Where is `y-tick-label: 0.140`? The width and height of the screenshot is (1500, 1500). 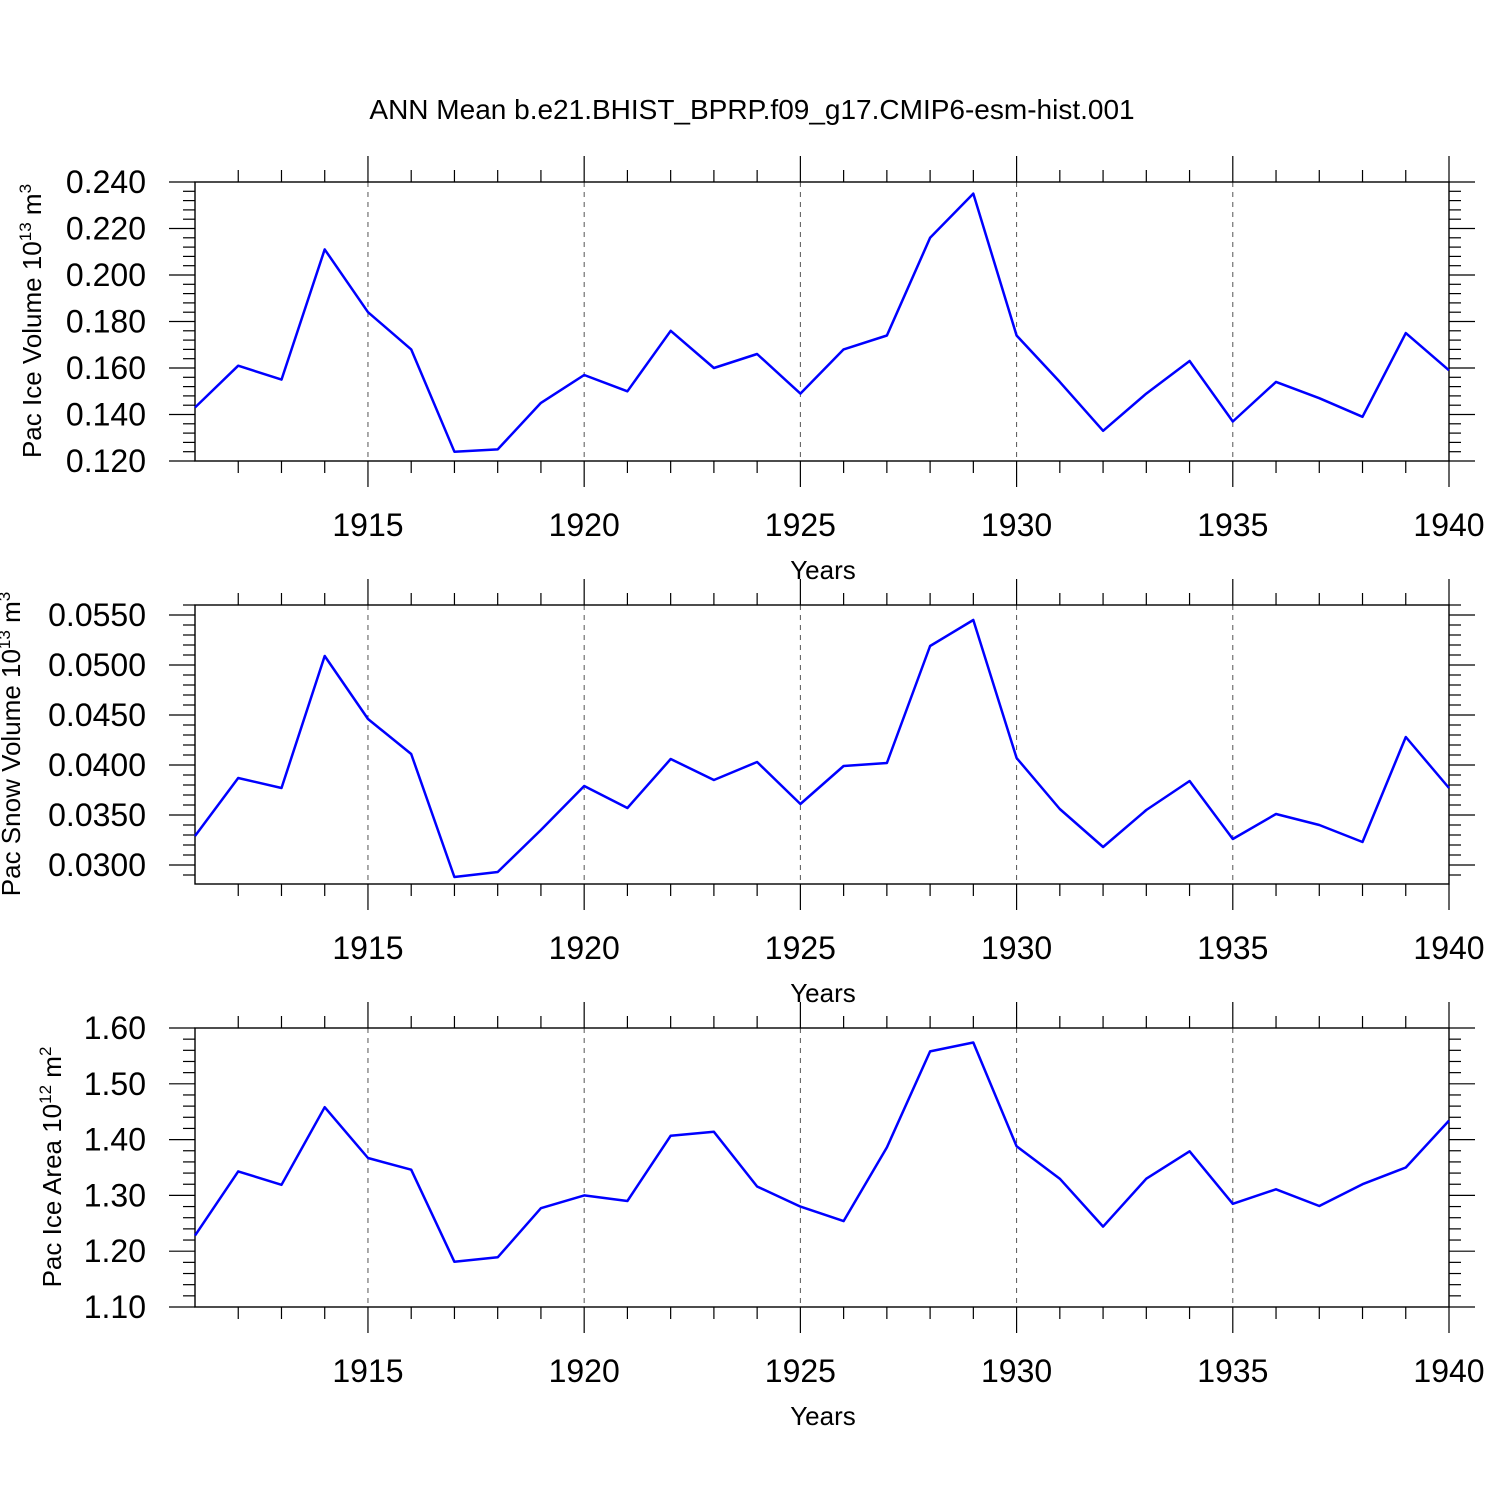 y-tick-label: 0.140 is located at coordinates (106, 415).